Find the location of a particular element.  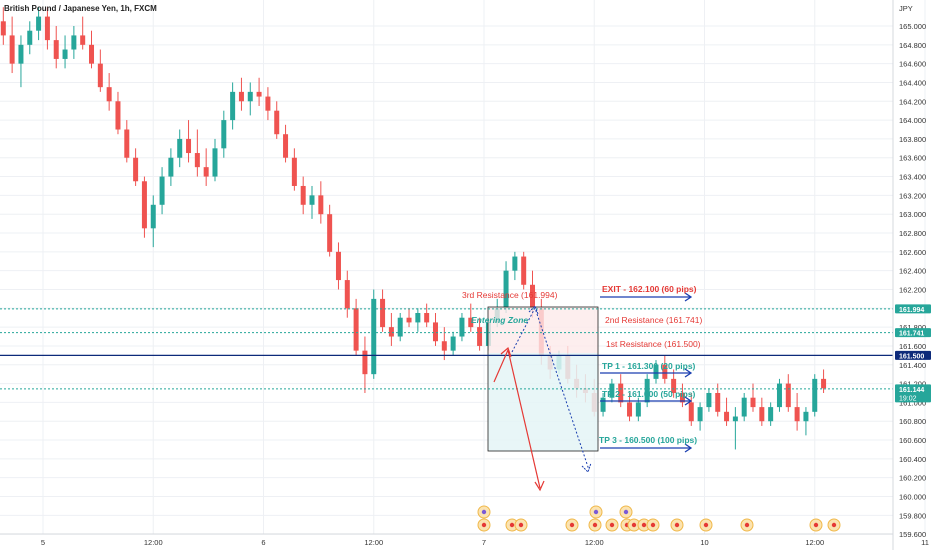

economic-events is located at coordinates (659, 518).